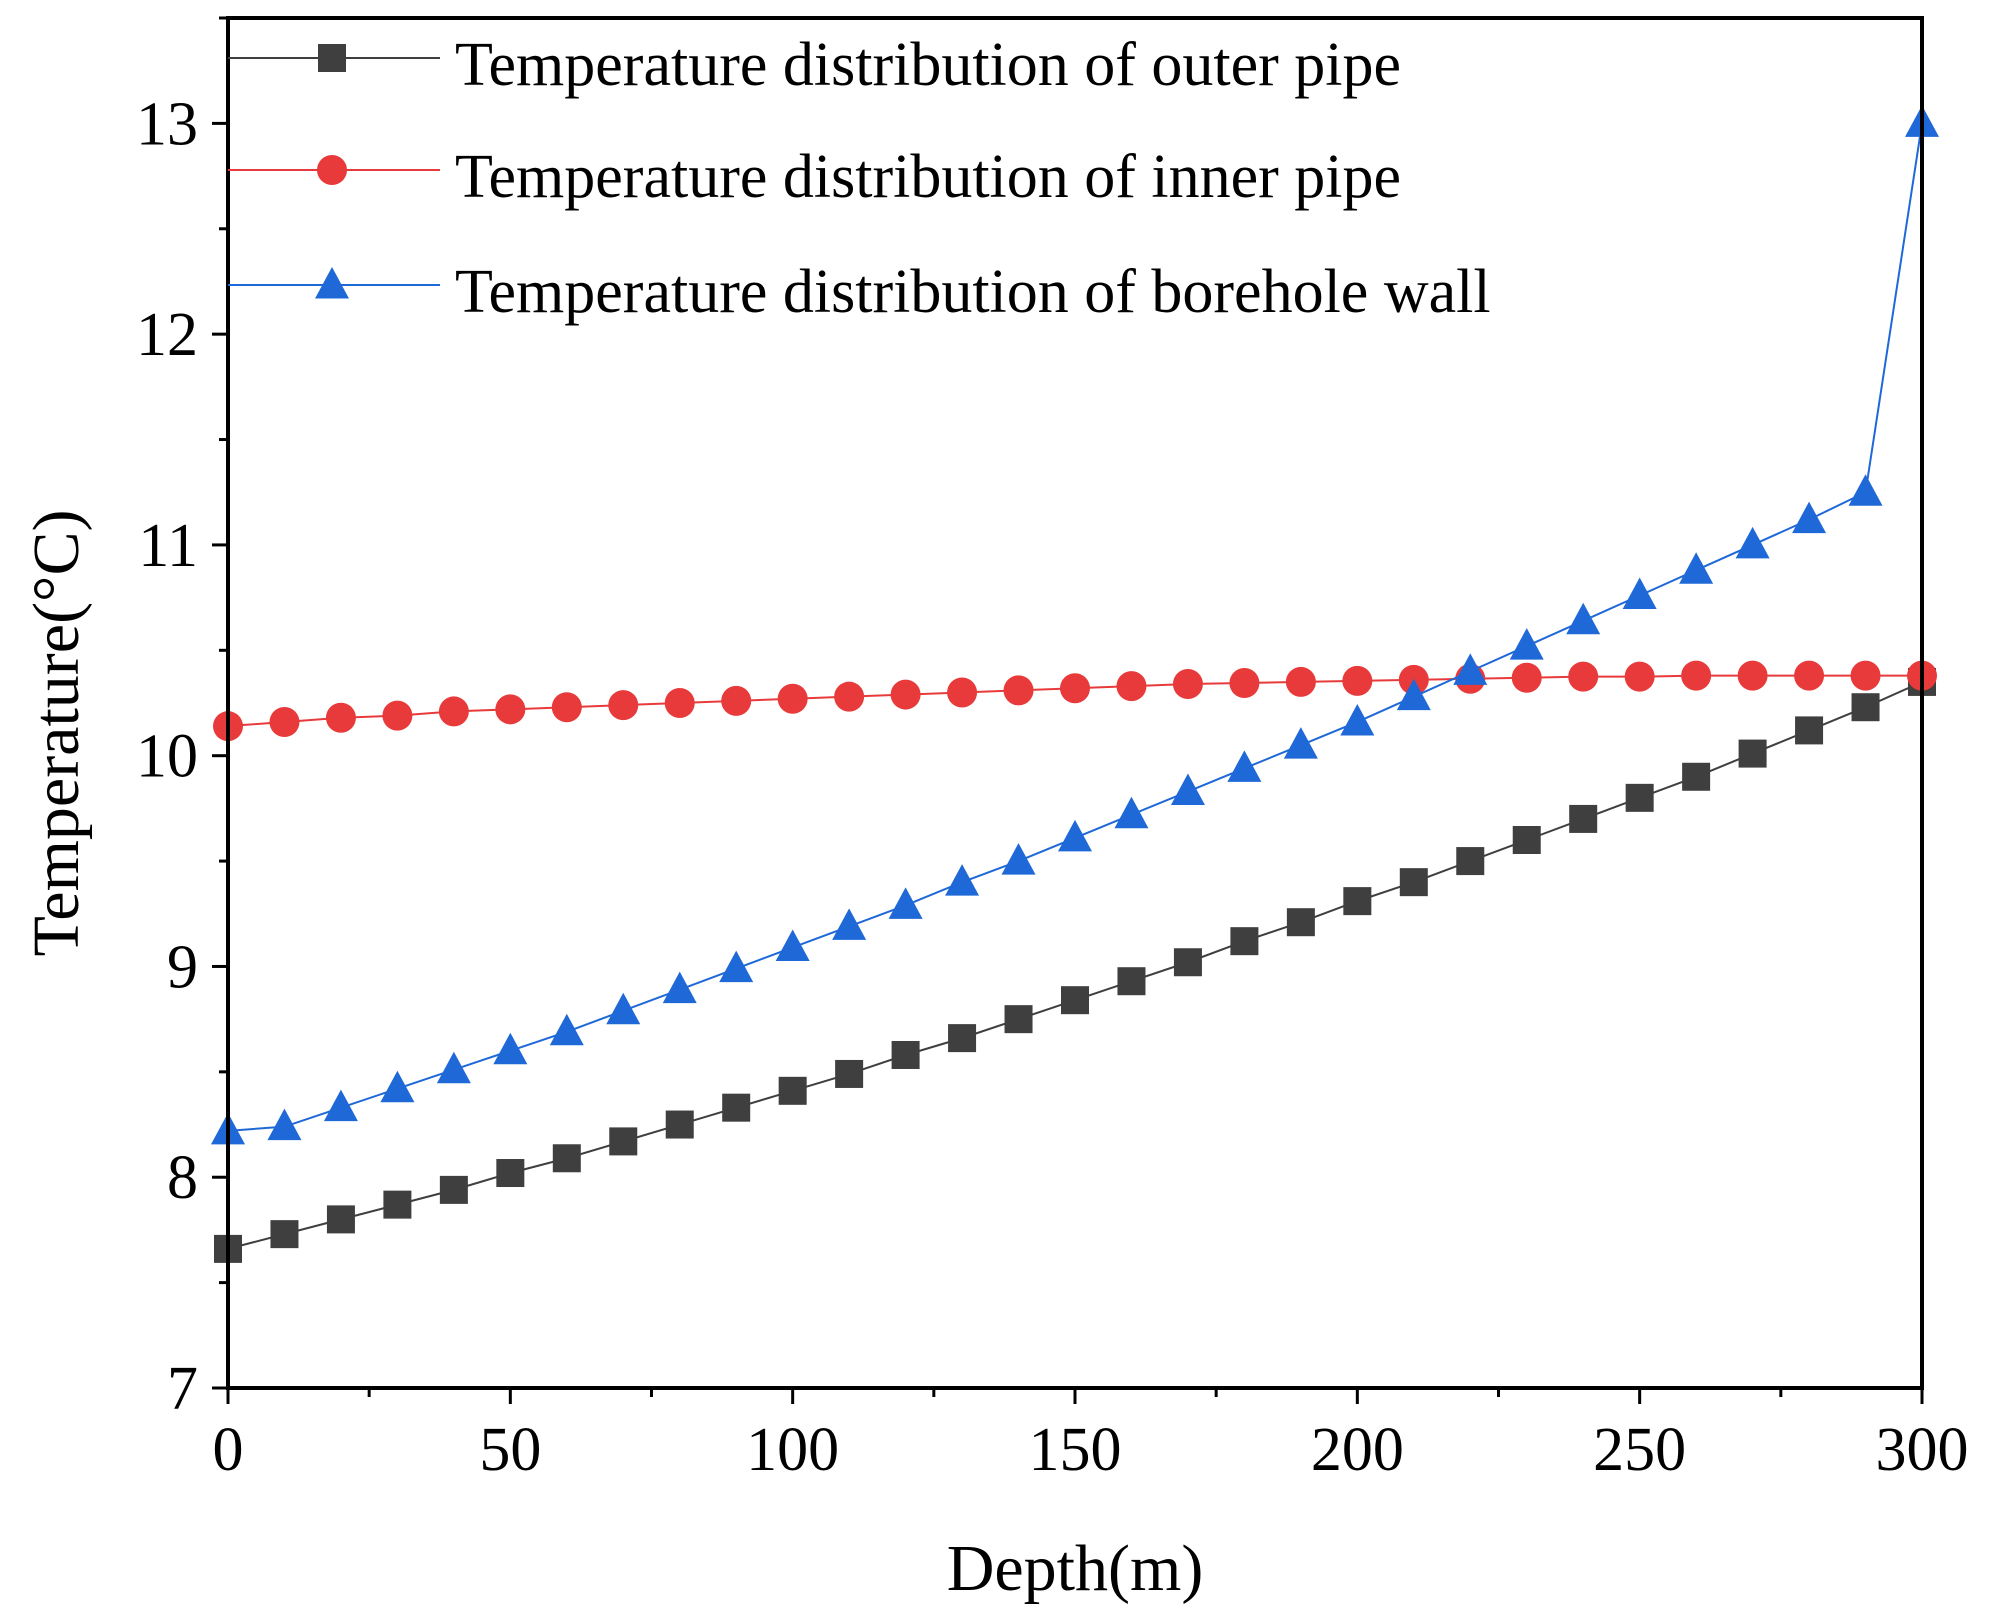 Image resolution: width=1994 pixels, height=1623 pixels. I want to click on x-axis-ticks: 0 50 100 150 200 250 300, so click(1091, 1436).